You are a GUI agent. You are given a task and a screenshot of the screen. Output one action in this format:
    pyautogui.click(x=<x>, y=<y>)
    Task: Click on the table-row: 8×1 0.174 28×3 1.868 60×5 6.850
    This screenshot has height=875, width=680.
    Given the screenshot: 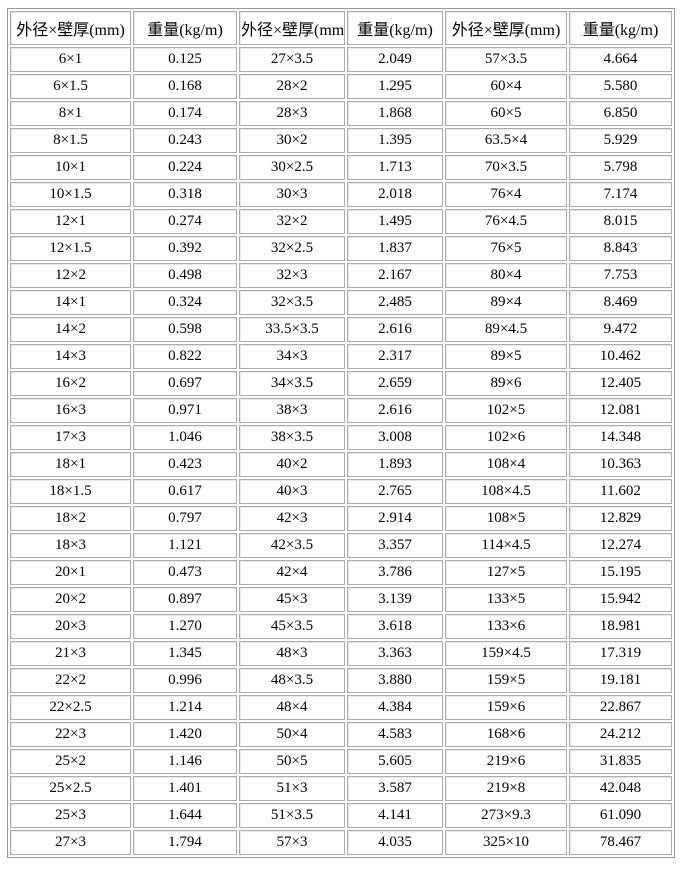 What is the action you would take?
    pyautogui.click(x=341, y=113)
    